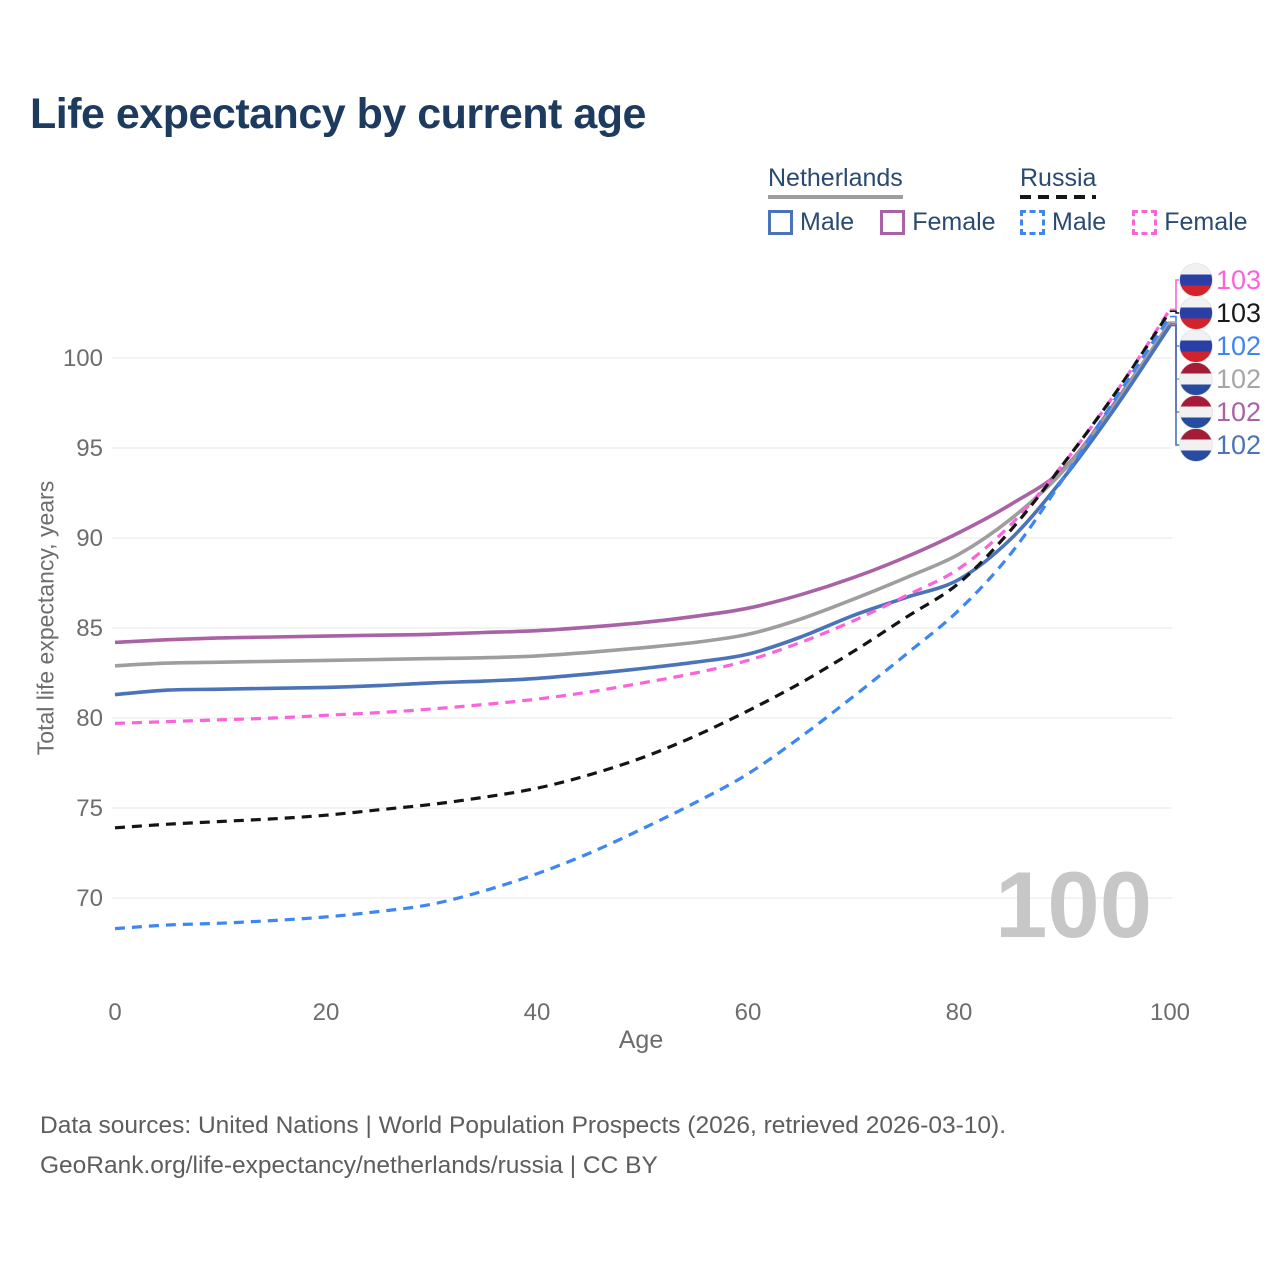 This screenshot has width=1280, height=1280. What do you see at coordinates (1145, 222) in the screenshot?
I see `russia-female-swatch` at bounding box center [1145, 222].